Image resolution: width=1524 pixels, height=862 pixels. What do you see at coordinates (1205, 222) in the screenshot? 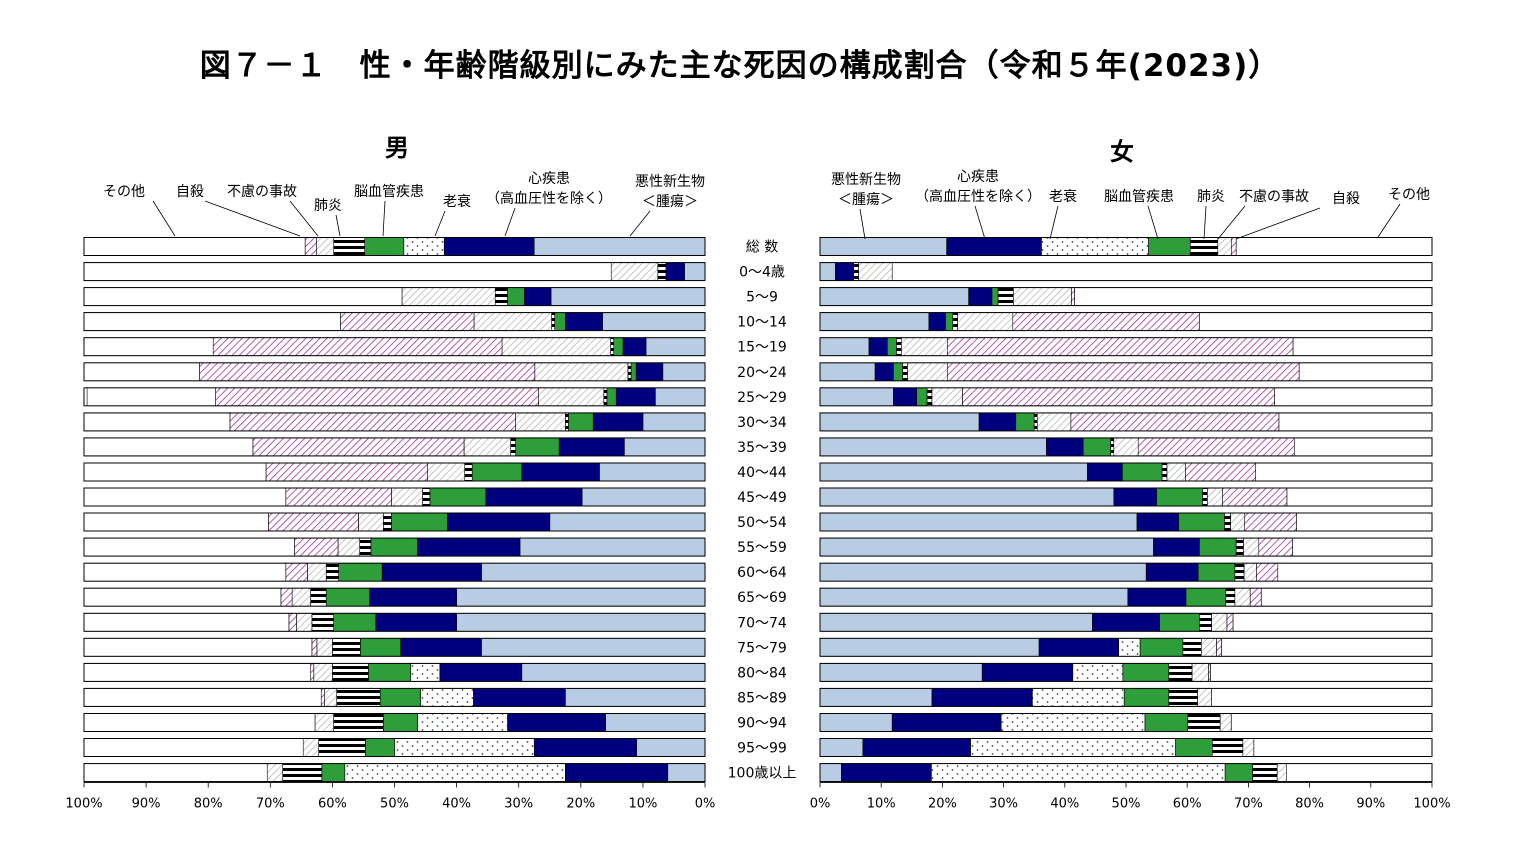
I see `female-cause-leader-pneumonia` at bounding box center [1205, 222].